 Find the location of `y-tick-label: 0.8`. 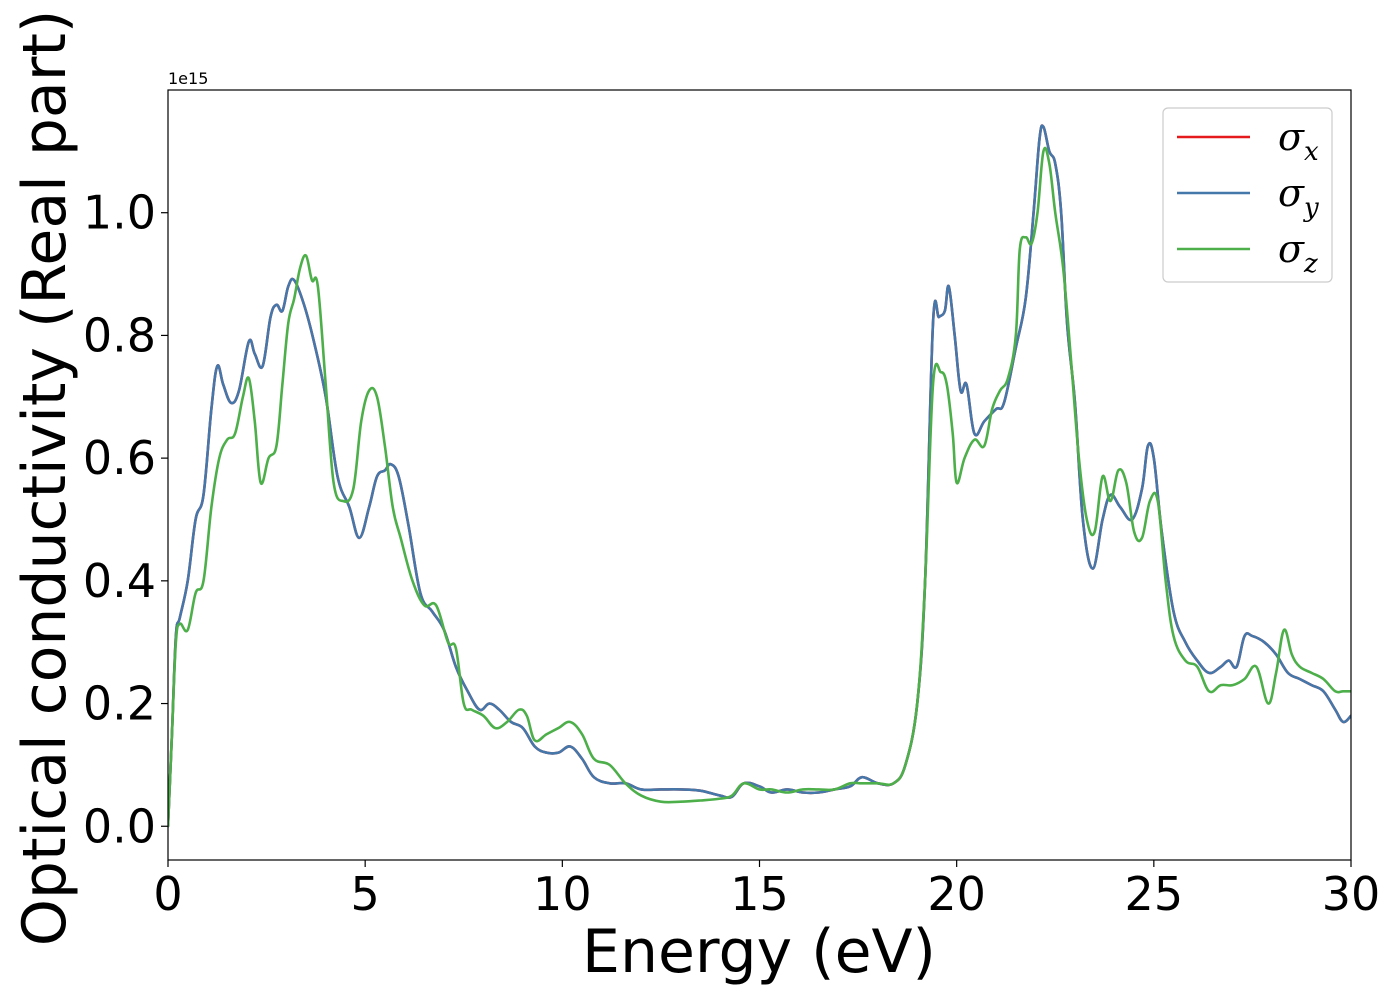

y-tick-label: 0.8 is located at coordinates (119, 335).